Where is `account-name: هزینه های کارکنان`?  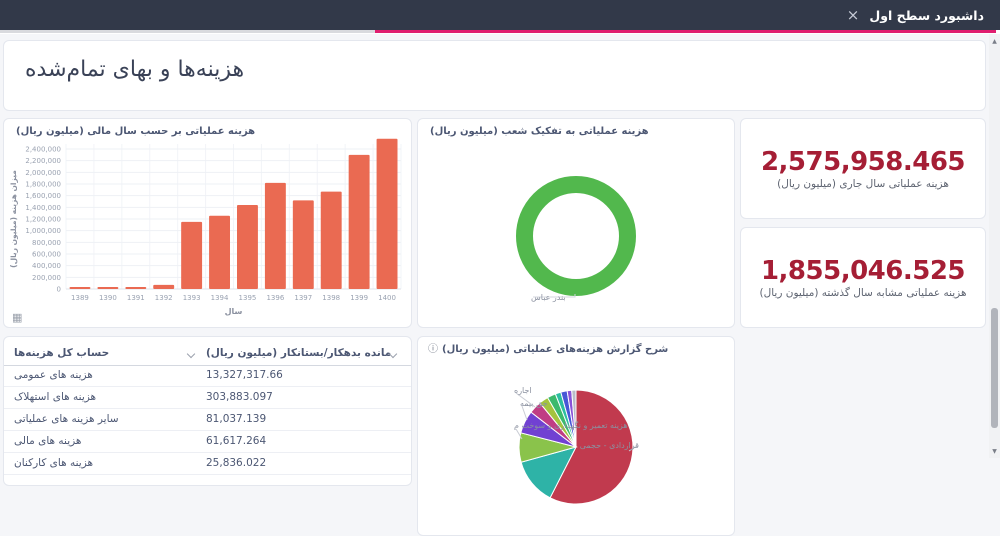
account-name: هزینه های کارکنان is located at coordinates (54, 463).